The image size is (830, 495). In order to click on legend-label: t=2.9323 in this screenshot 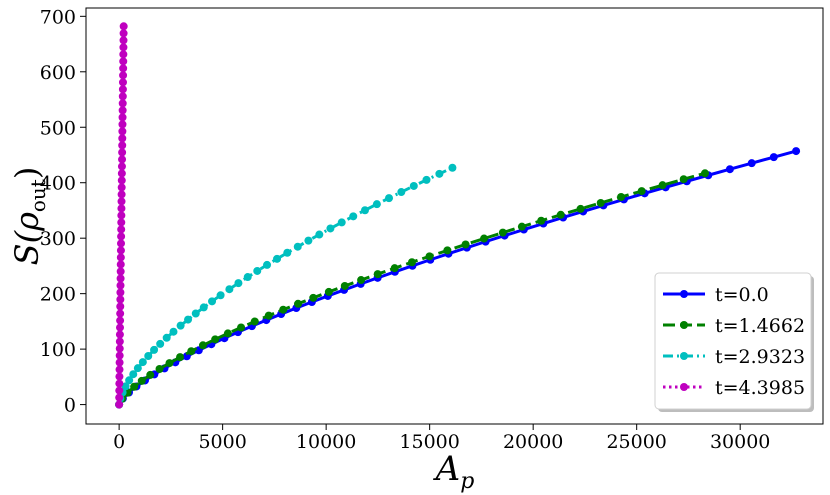, I will do `click(760, 357)`.